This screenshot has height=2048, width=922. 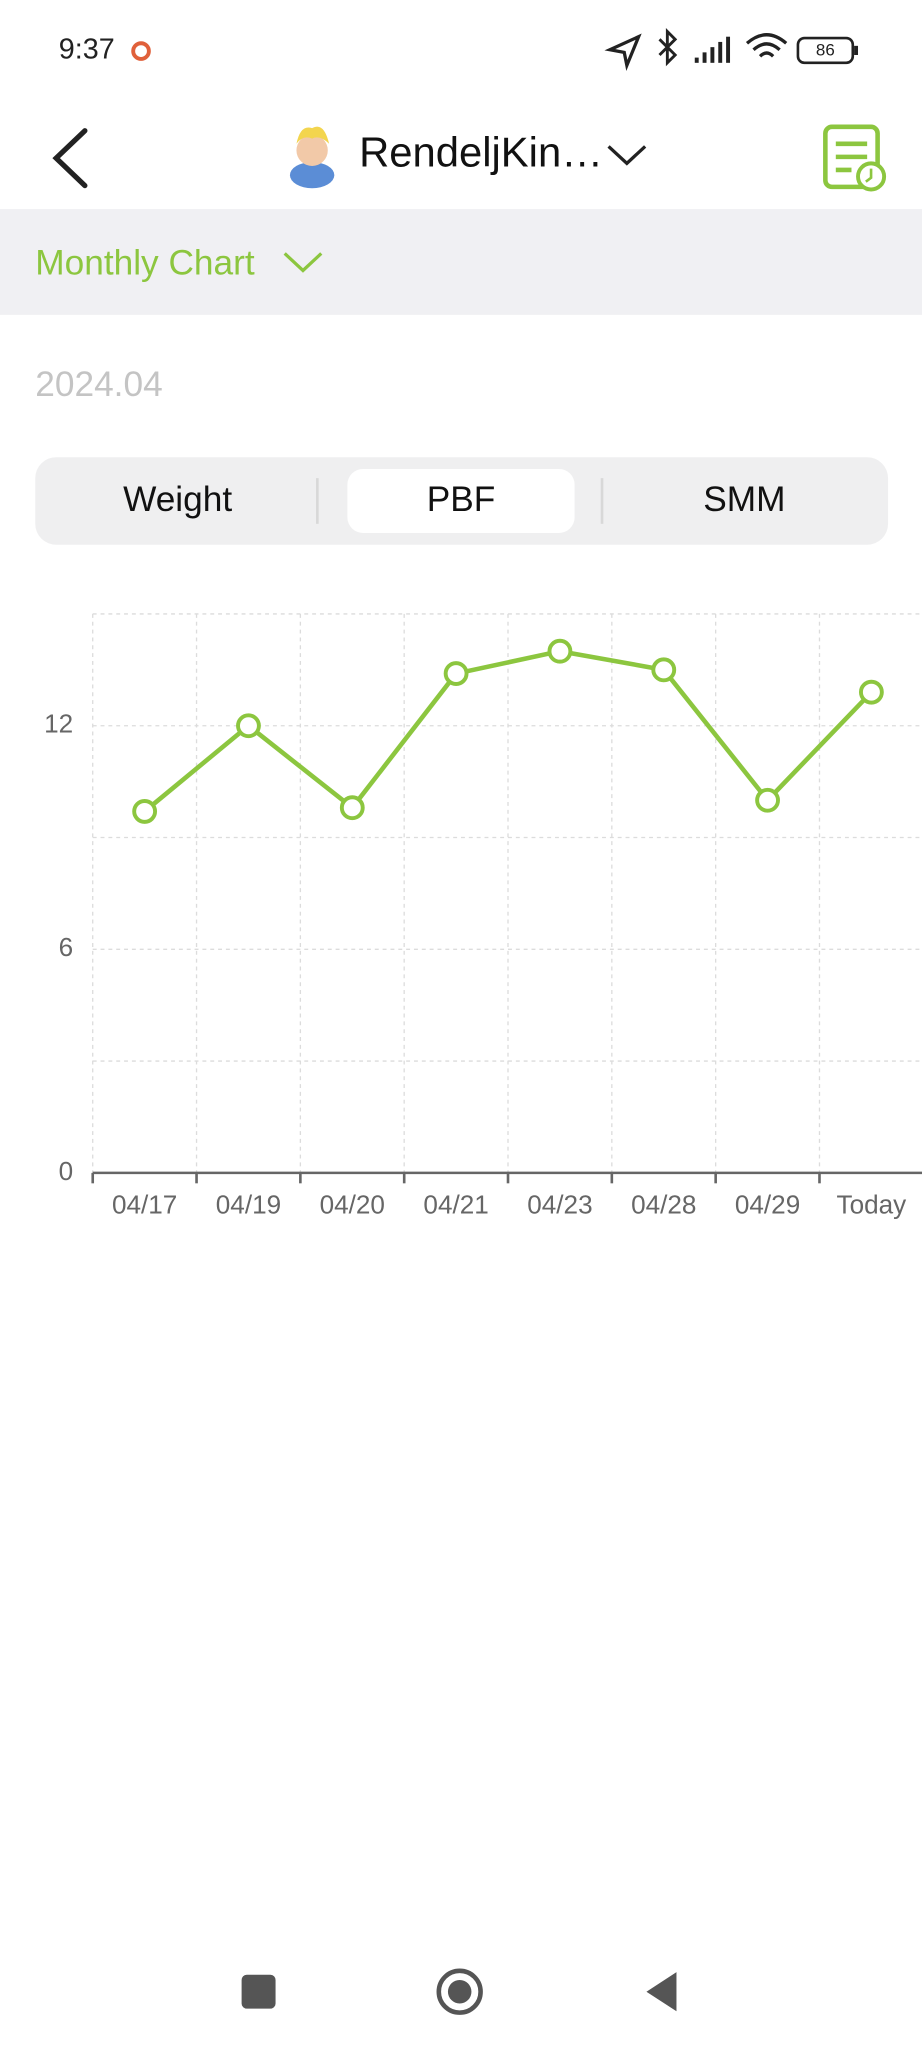 What do you see at coordinates (248, 1205) in the screenshot?
I see `x-tick-label: 04/19` at bounding box center [248, 1205].